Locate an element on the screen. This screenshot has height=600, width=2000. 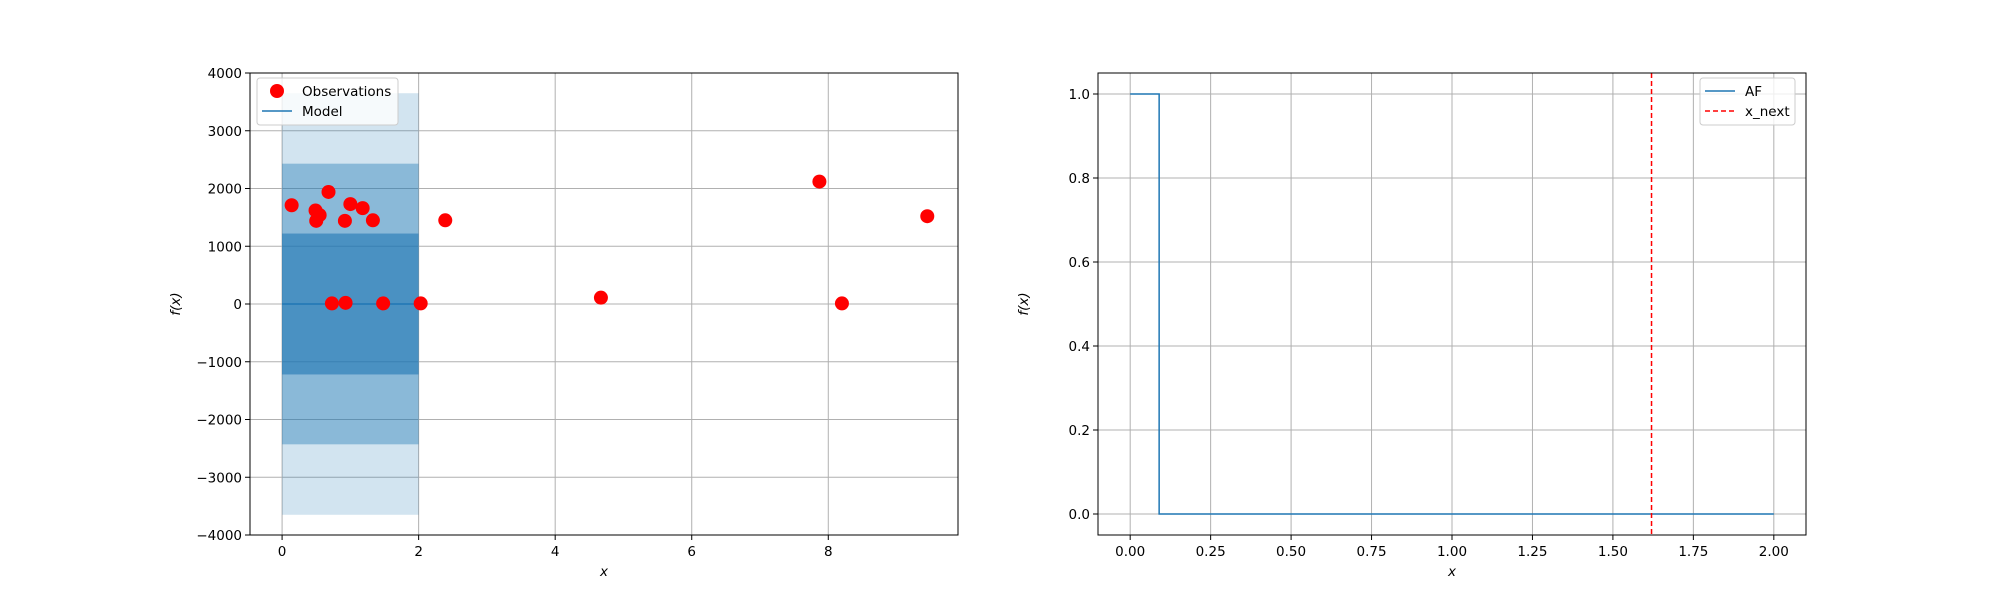
y-tick-label: −4000 is located at coordinates (219, 536).